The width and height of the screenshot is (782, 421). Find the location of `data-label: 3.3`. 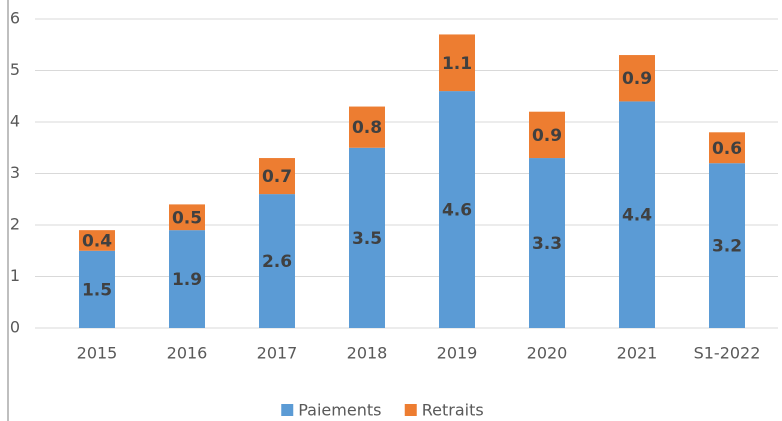

data-label: 3.3 is located at coordinates (547, 244).